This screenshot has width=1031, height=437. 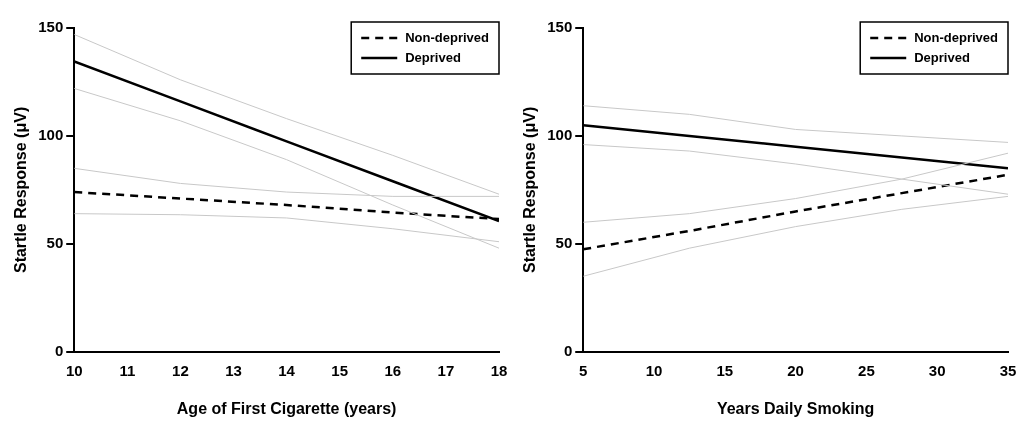 I want to click on x-tick-label: 25, so click(x=866, y=370).